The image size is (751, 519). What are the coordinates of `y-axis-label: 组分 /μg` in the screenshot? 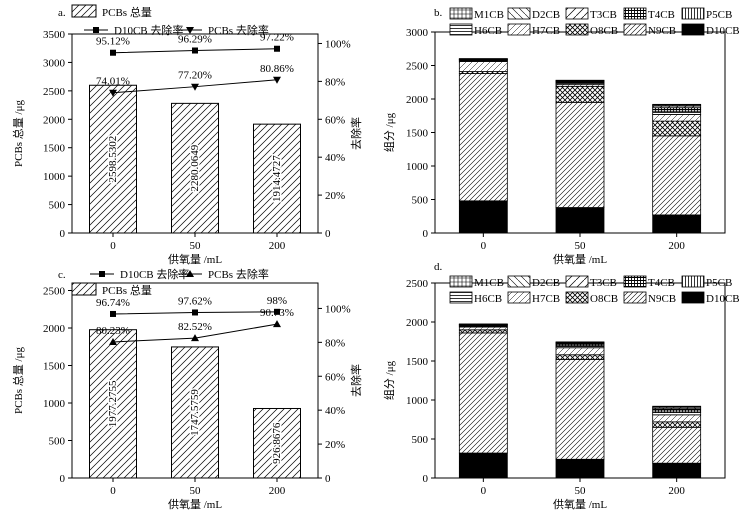 It's located at (389, 380).